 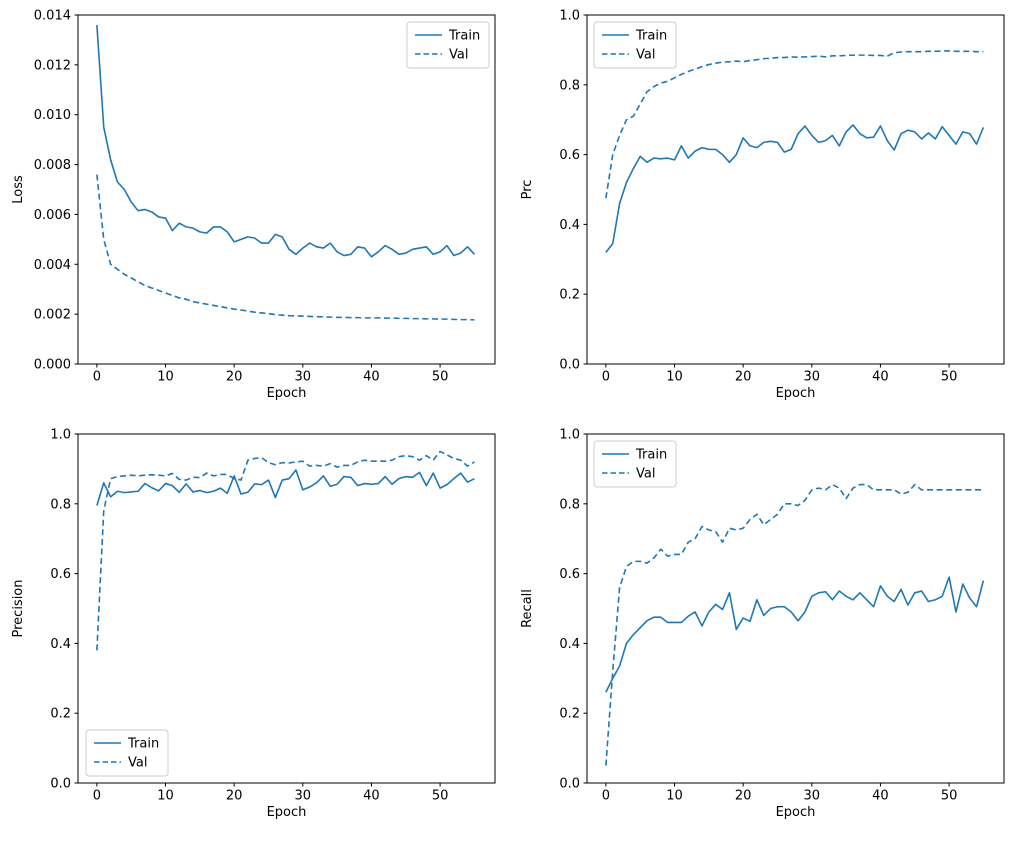 I want to click on precision-legend: Train Val, so click(x=127, y=753).